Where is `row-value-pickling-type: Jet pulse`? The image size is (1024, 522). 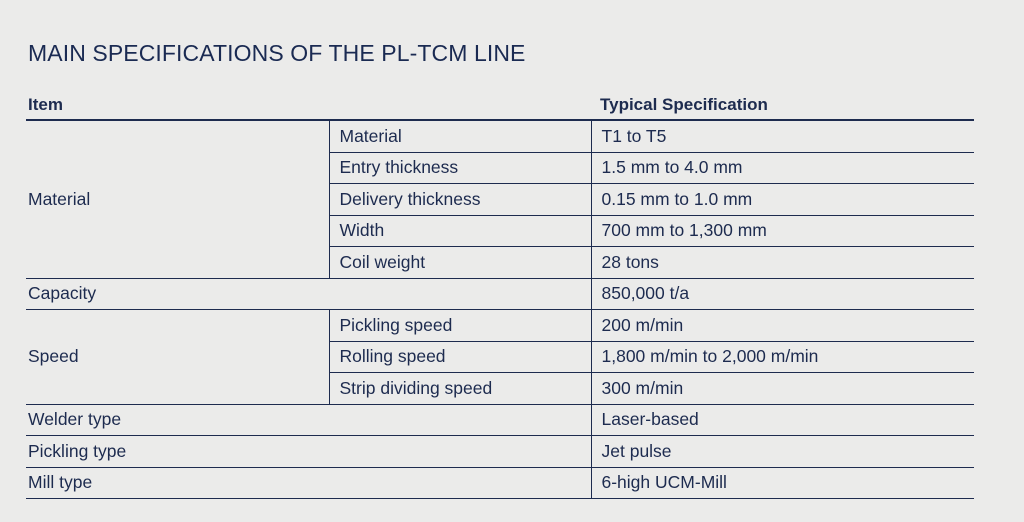
row-value-pickling-type: Jet pulse is located at coordinates (782, 451).